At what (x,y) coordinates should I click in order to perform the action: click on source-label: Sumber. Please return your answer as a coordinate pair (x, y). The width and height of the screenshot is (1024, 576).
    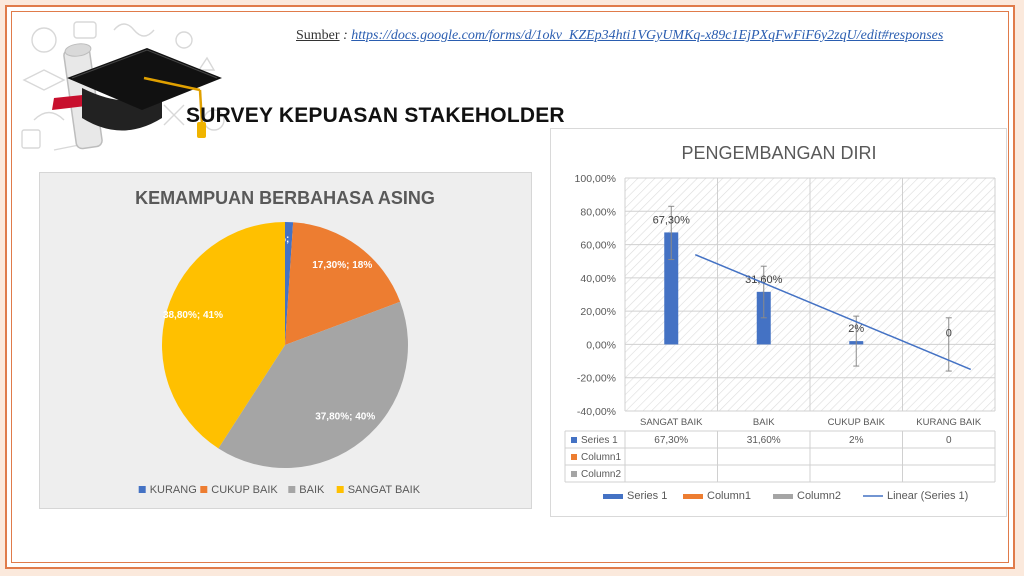
    Looking at the image, I should click on (318, 35).